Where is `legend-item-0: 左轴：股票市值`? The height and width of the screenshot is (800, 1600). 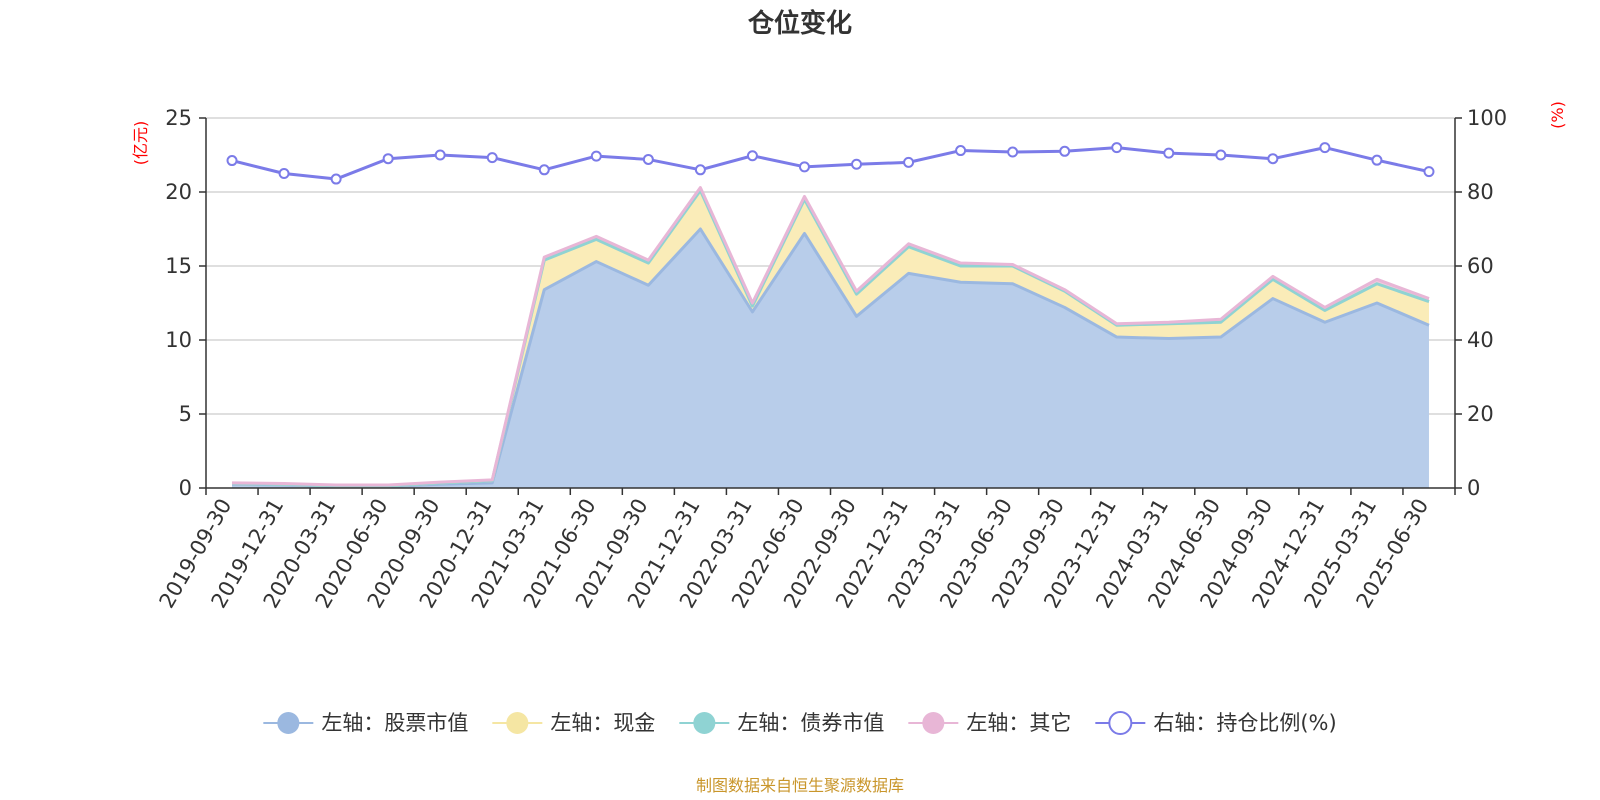 legend-item-0: 左轴：股票市值 is located at coordinates (365, 723).